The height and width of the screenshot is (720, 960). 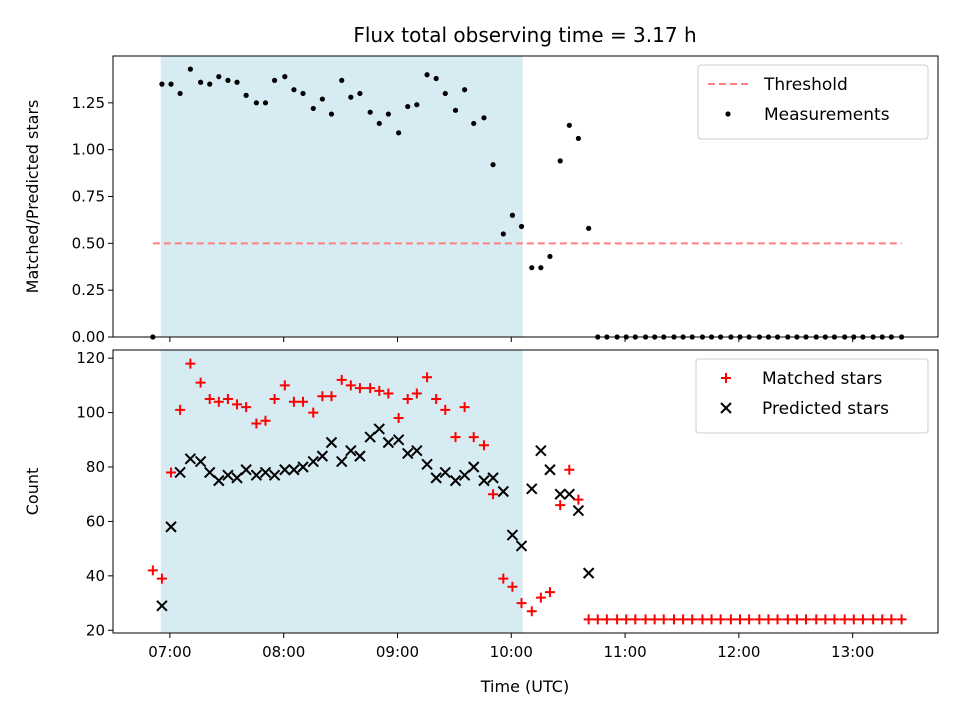 I want to click on x-tick-label: 10:00, so click(x=511, y=652).